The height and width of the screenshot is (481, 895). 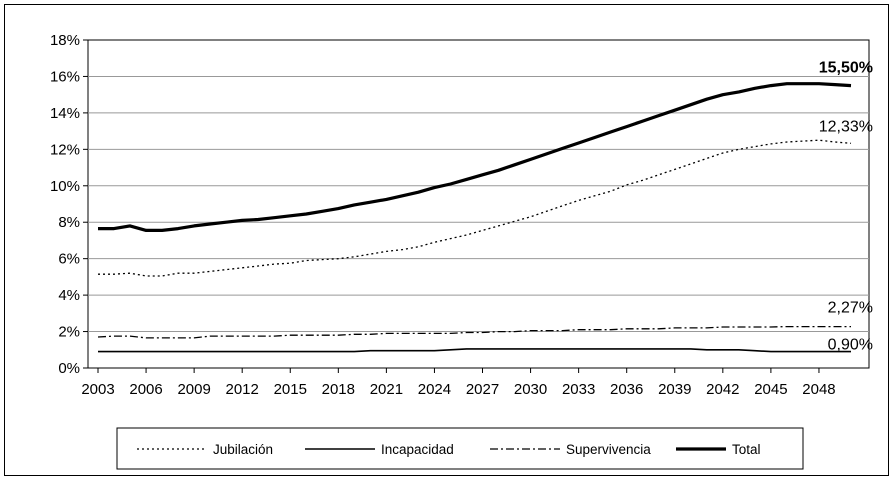 What do you see at coordinates (69, 368) in the screenshot?
I see `y-tick-label: 0%` at bounding box center [69, 368].